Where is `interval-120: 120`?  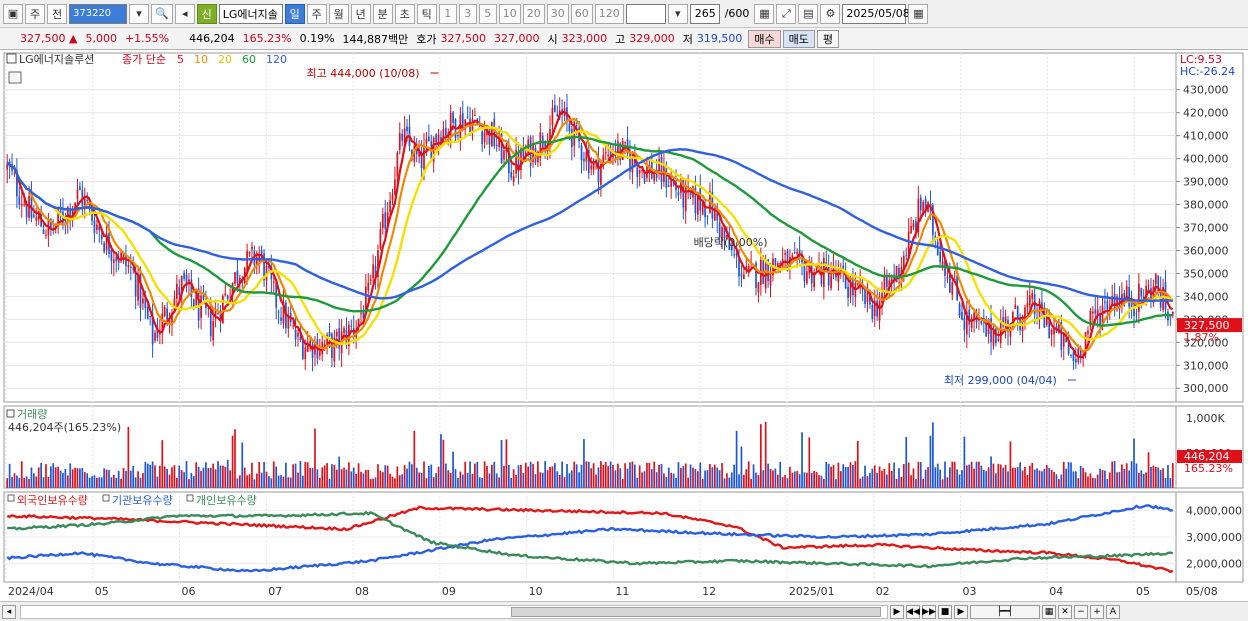 interval-120: 120 is located at coordinates (609, 13).